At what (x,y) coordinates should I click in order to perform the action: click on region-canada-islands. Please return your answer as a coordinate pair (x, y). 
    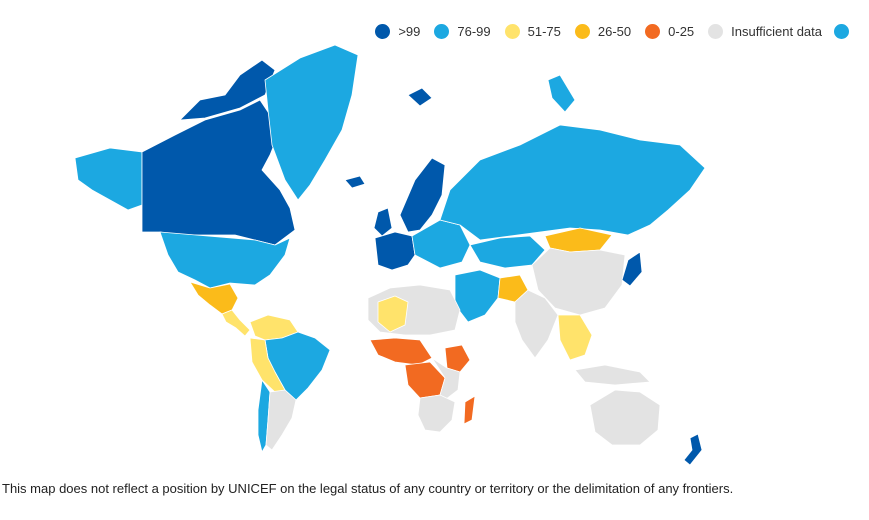
    Looking at the image, I should click on (227, 90).